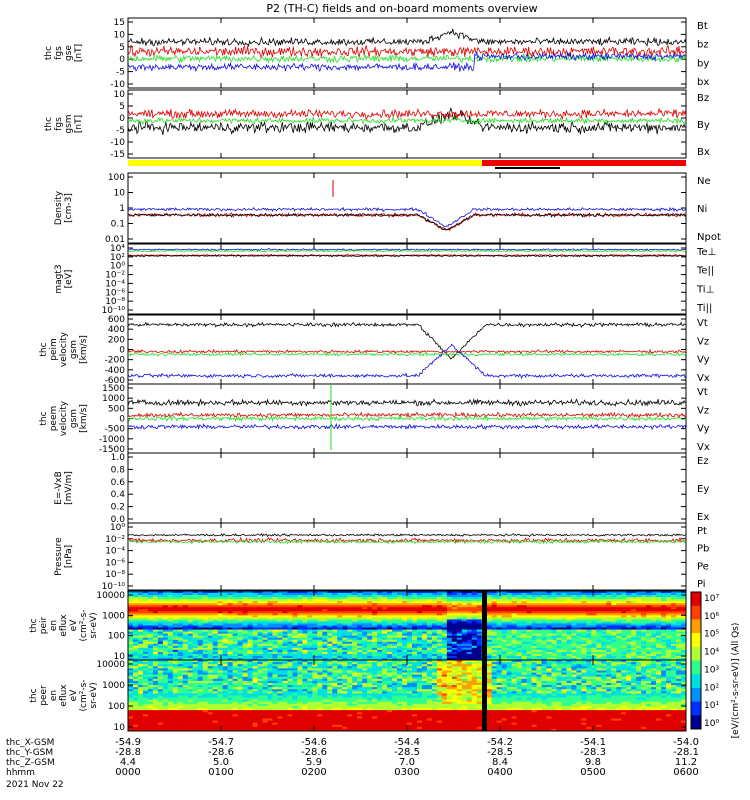 This screenshot has height=800, width=750. What do you see at coordinates (703, 566) in the screenshot?
I see `legend-entry: Pe` at bounding box center [703, 566].